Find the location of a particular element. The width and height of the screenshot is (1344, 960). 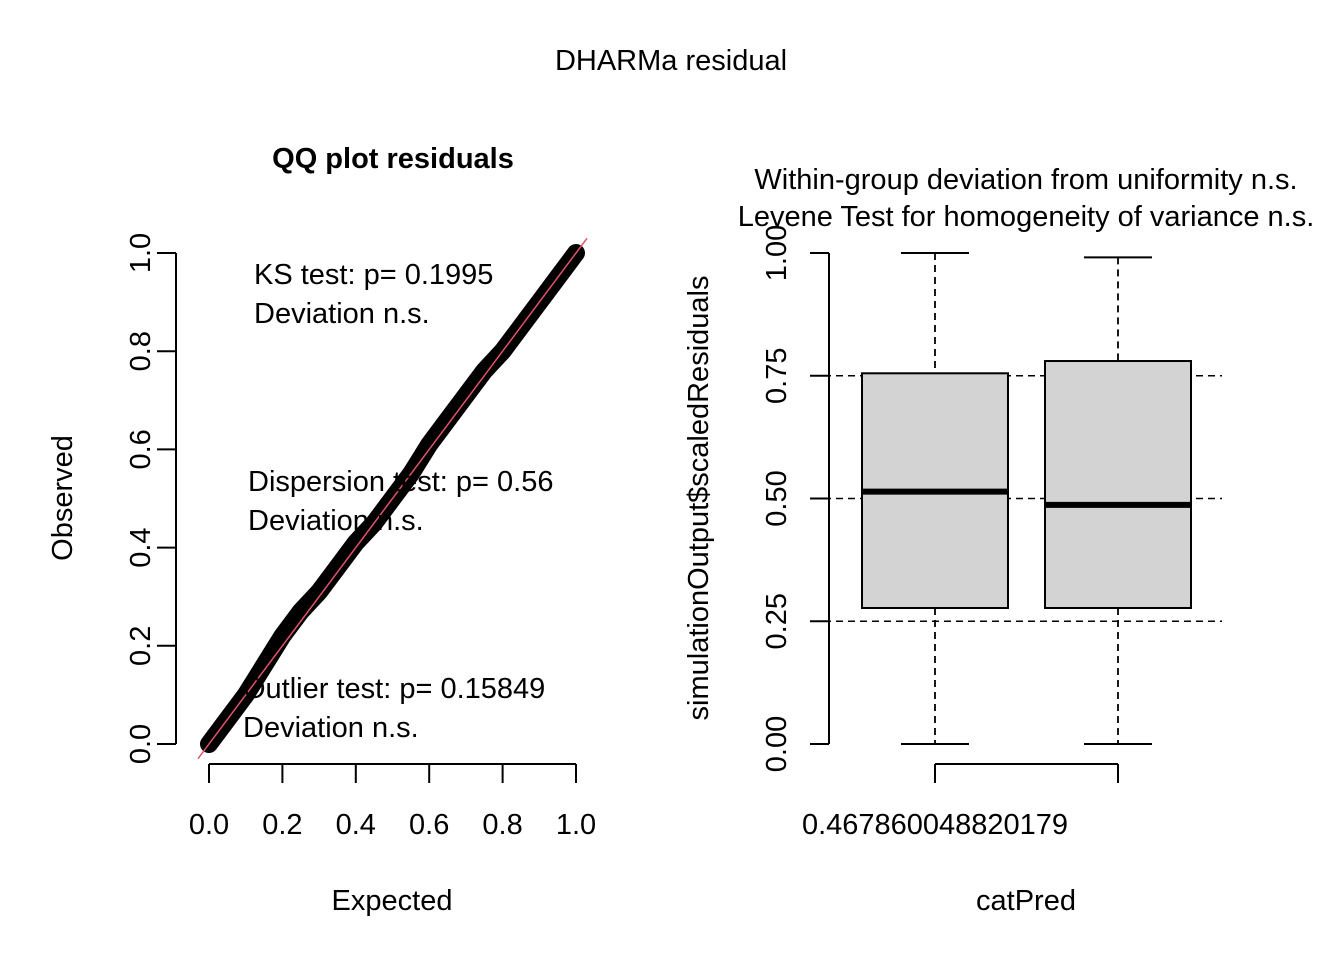

qq-x-tick-label: 1.0 is located at coordinates (576, 825).